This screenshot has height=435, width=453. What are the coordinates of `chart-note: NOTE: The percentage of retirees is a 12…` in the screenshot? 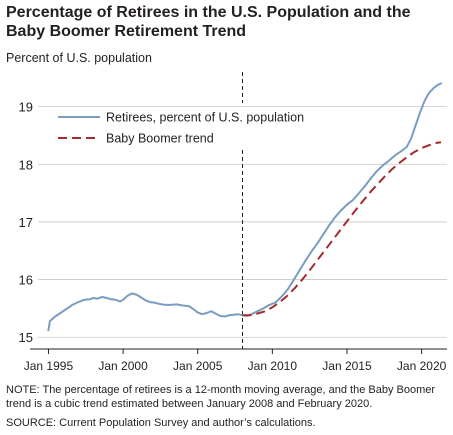 It's located at (221, 397).